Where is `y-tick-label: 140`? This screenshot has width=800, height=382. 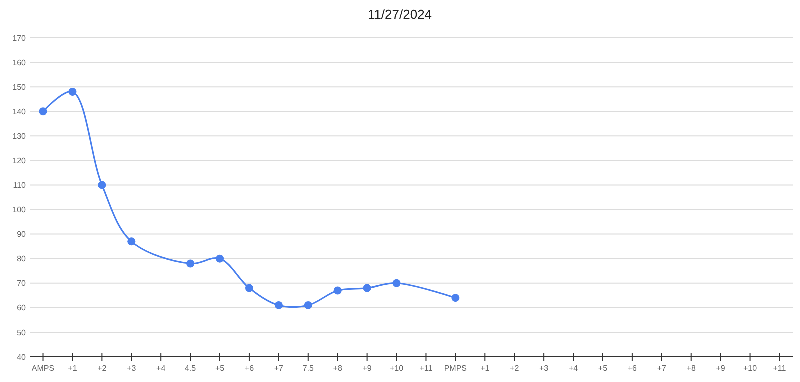 y-tick-label: 140 is located at coordinates (19, 111).